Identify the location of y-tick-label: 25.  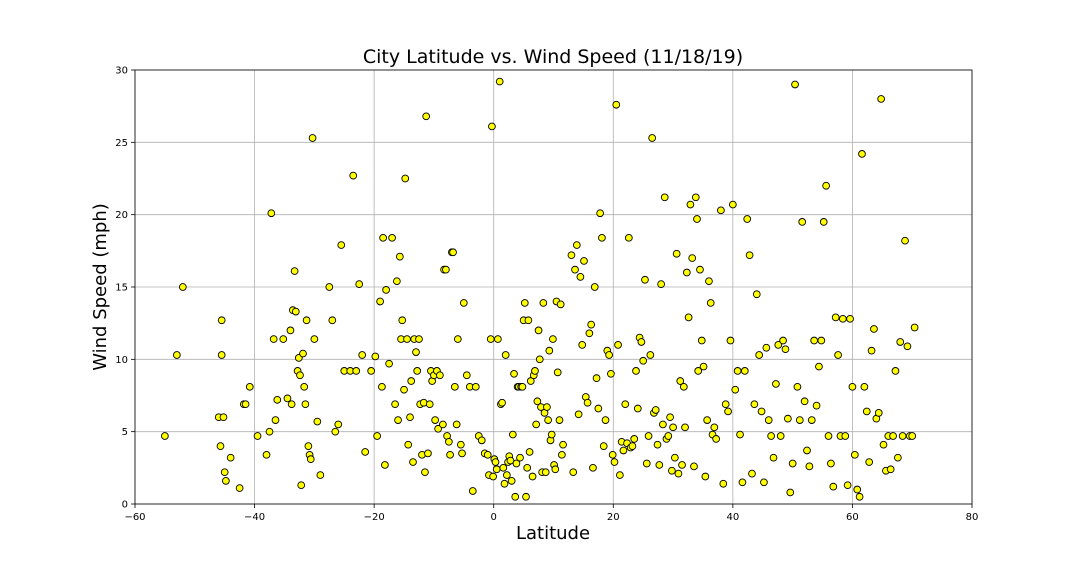
(121, 143).